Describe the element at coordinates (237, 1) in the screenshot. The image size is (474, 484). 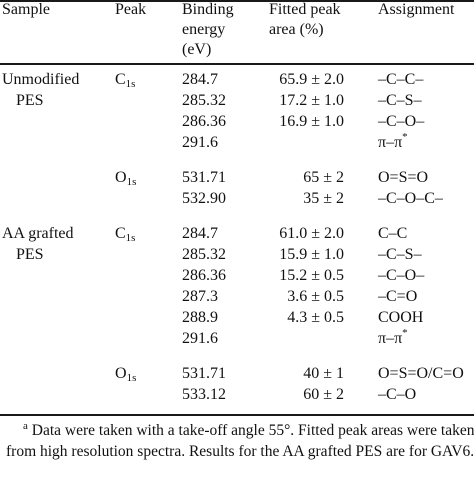
I see `table-top-rule` at that location.